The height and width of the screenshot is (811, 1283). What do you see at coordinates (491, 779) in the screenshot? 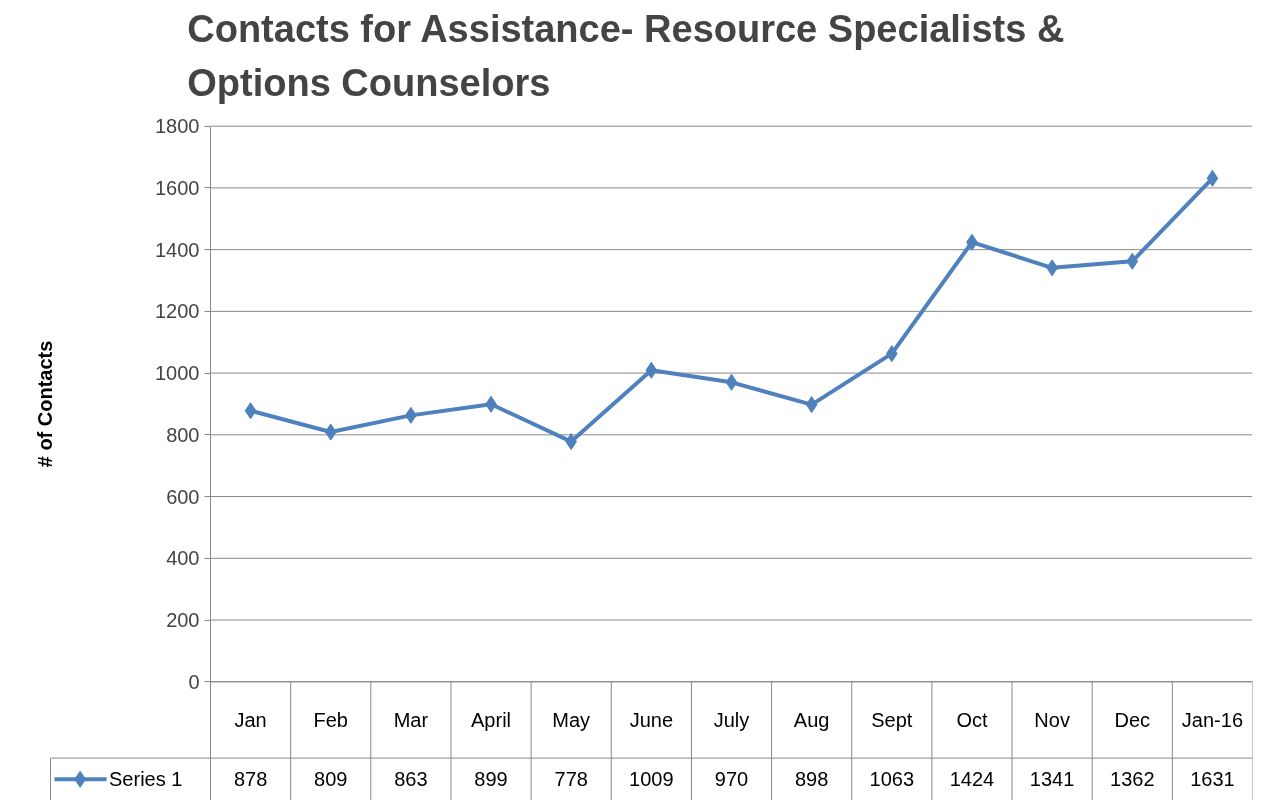
I see `data-label: 899` at bounding box center [491, 779].